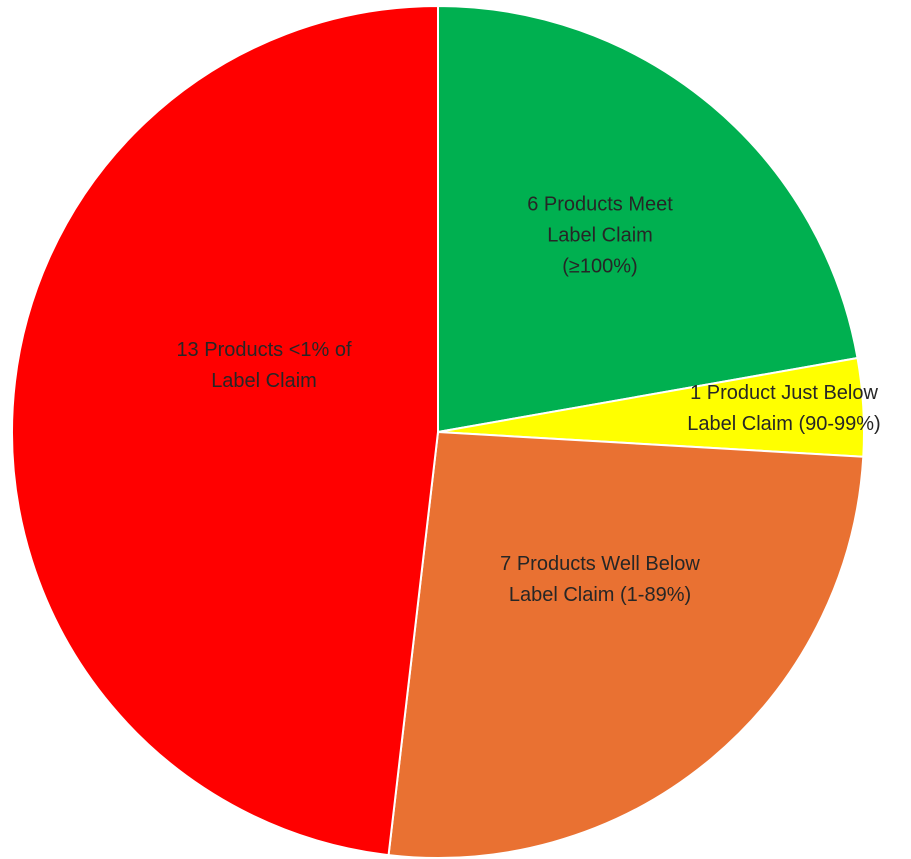 The image size is (911, 859). I want to click on pie-slice-label-line: 13 Products <1% of, so click(264, 350).